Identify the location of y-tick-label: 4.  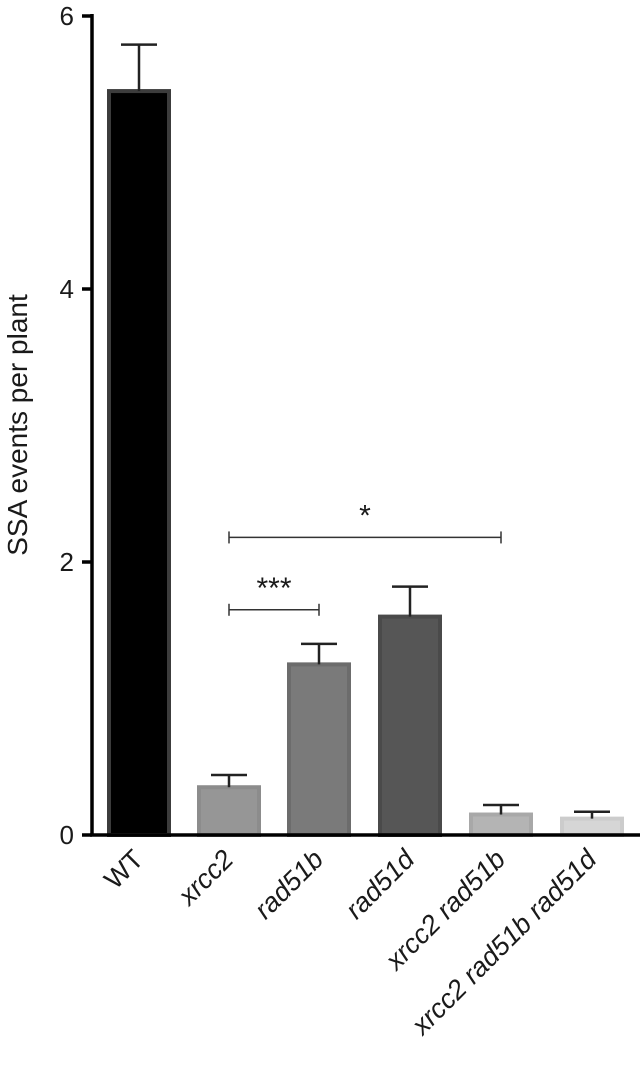
(67, 289).